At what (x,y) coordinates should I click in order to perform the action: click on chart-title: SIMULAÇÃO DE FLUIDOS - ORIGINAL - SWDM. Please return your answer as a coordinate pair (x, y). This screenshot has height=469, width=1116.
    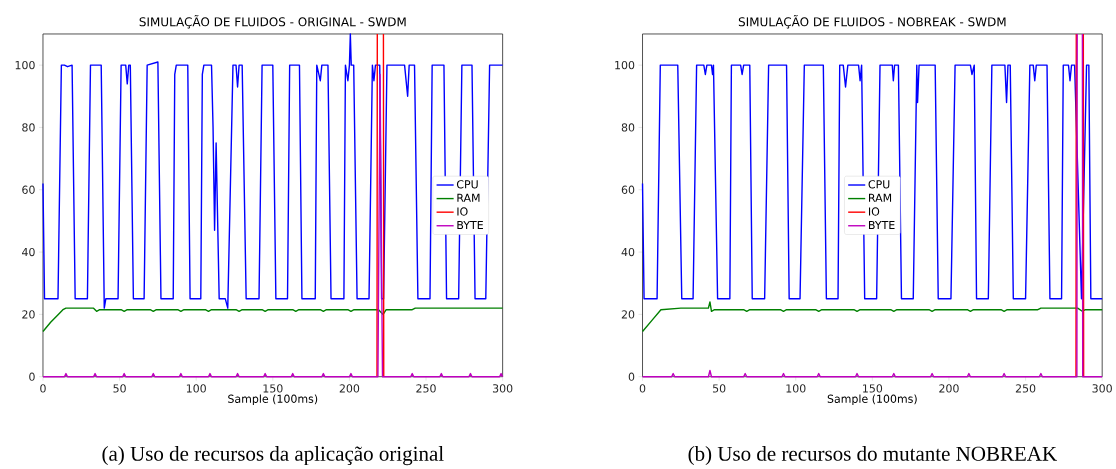
    Looking at the image, I should click on (272, 22).